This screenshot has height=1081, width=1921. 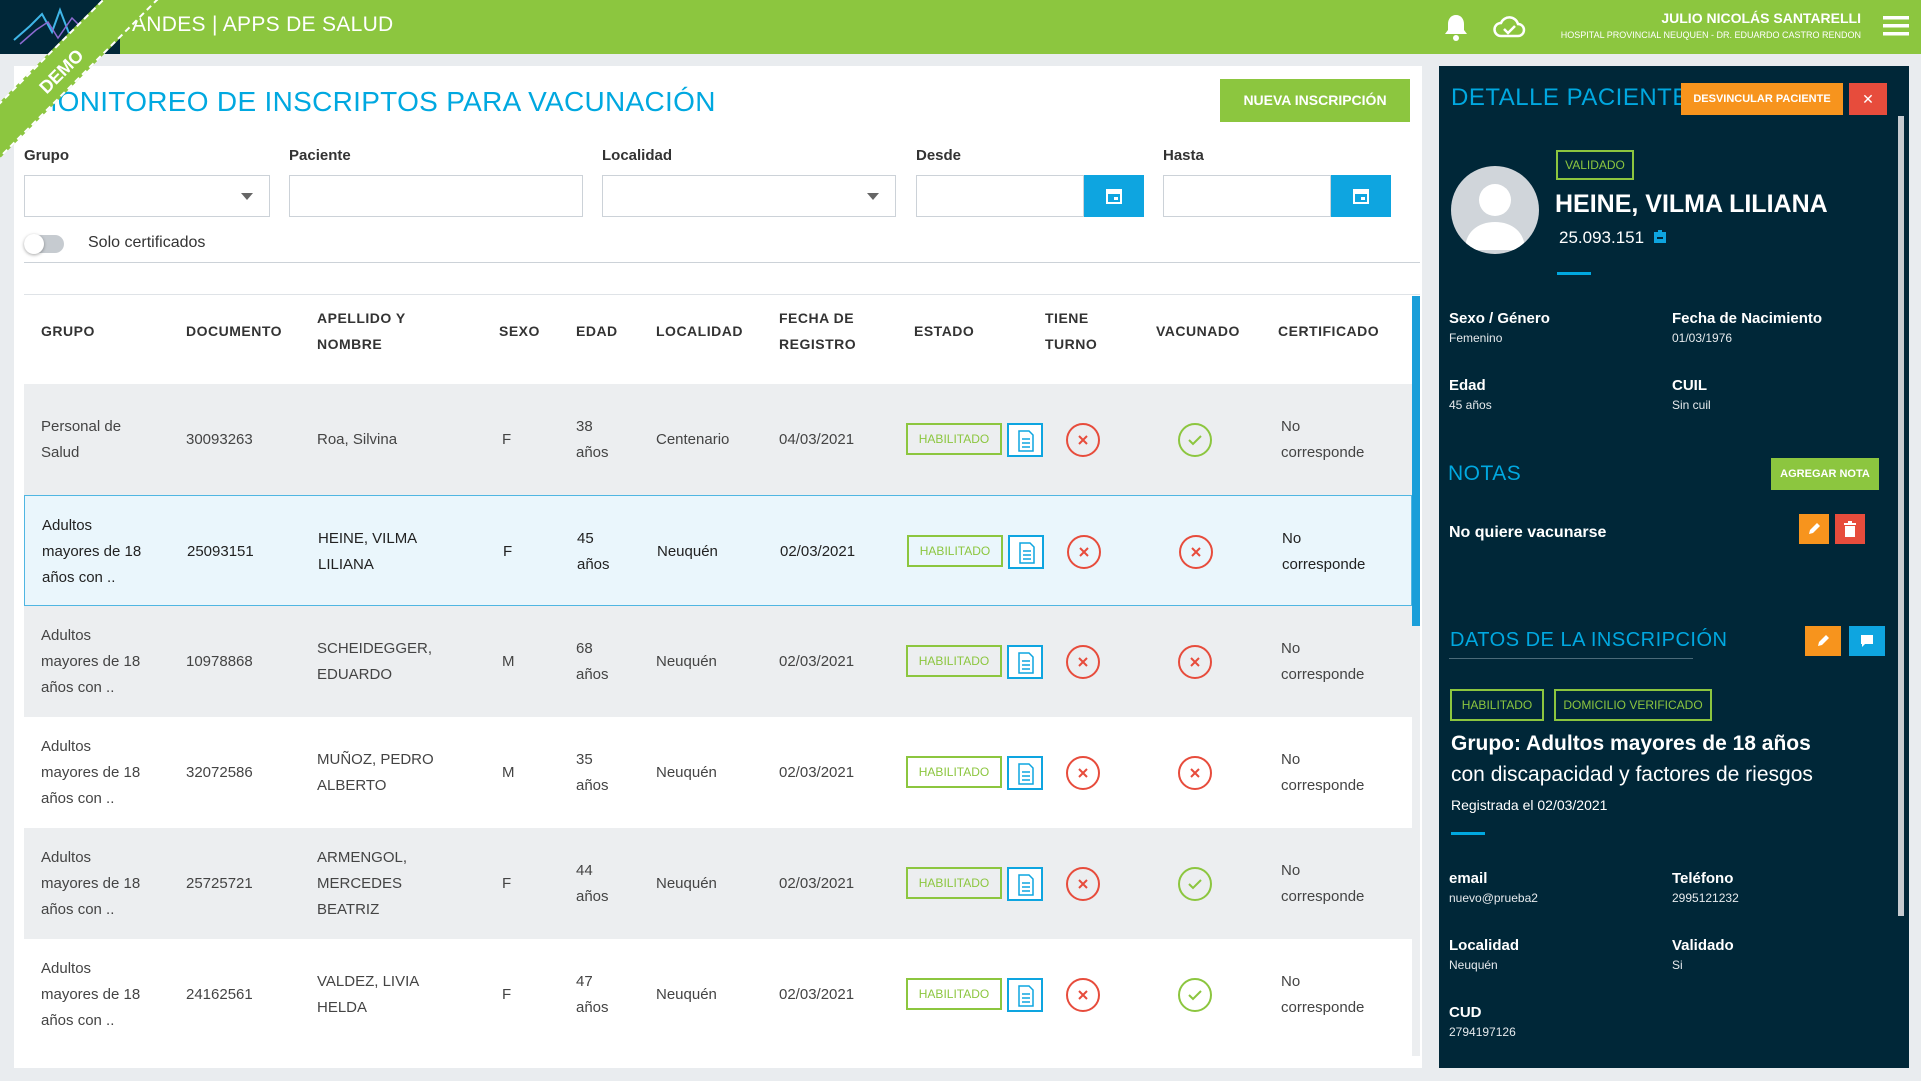 I want to click on header-edad: EDAD, so click(x=597, y=331).